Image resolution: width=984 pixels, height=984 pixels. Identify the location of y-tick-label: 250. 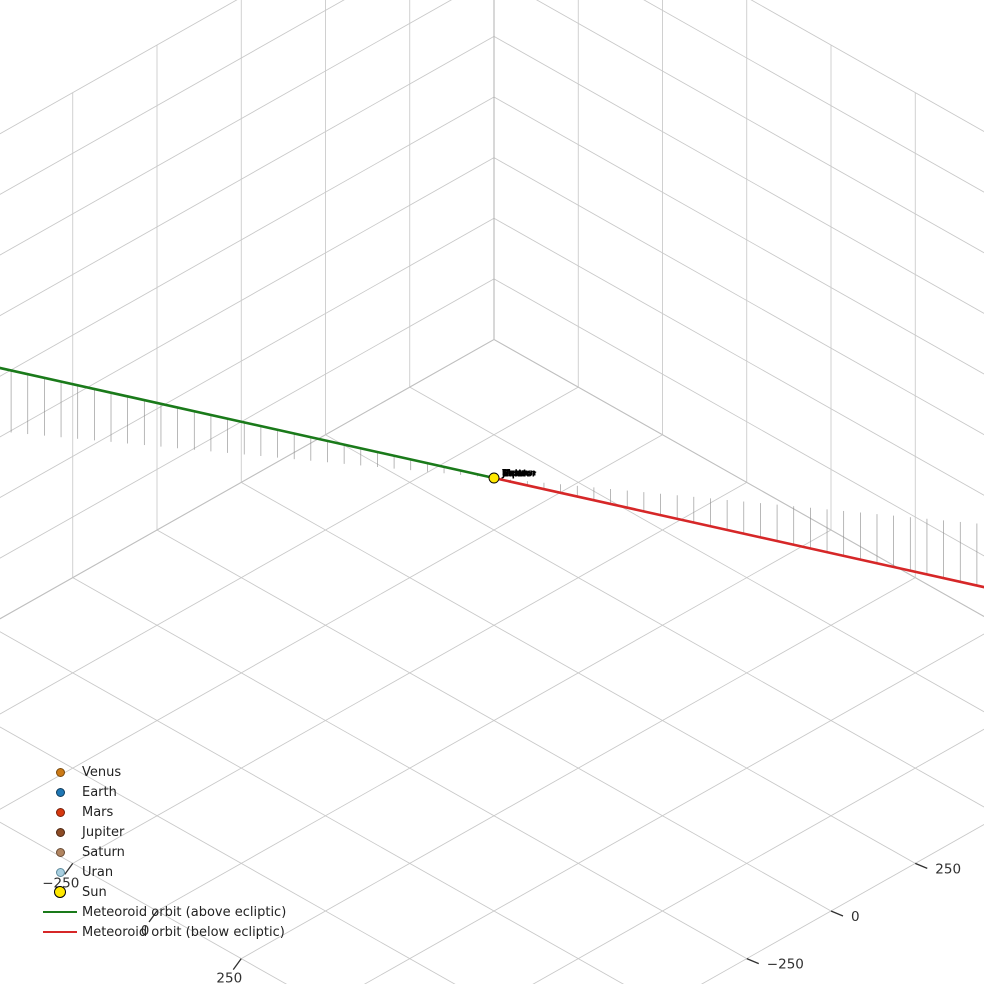
(948, 869).